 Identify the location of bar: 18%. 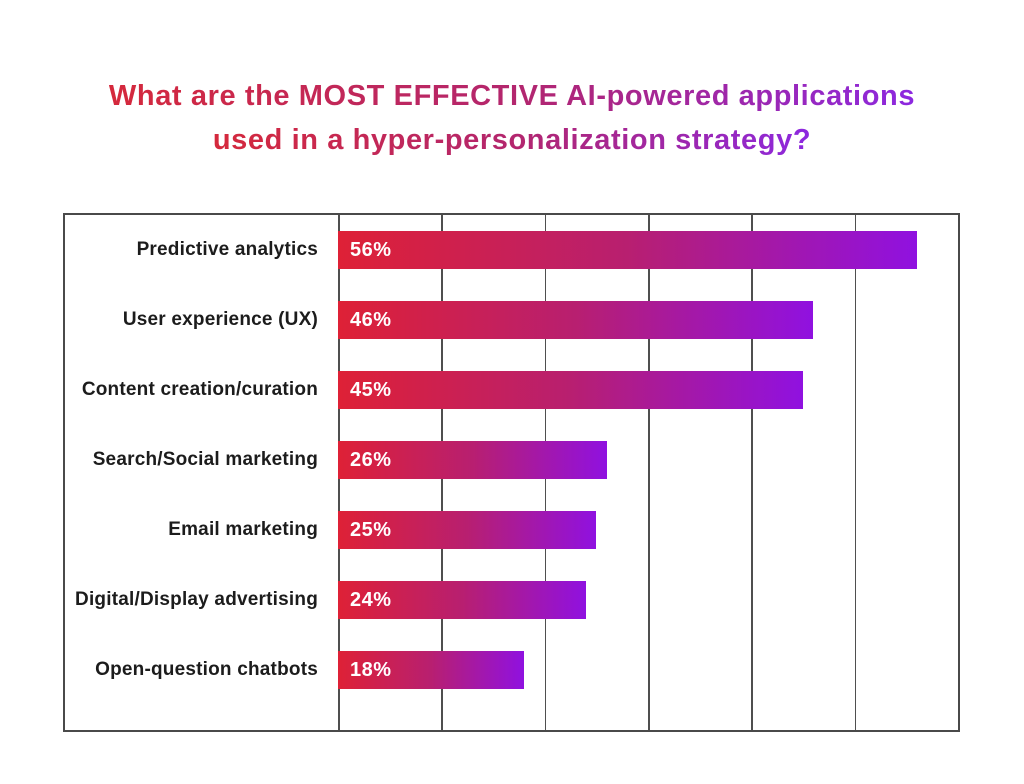
(431, 670).